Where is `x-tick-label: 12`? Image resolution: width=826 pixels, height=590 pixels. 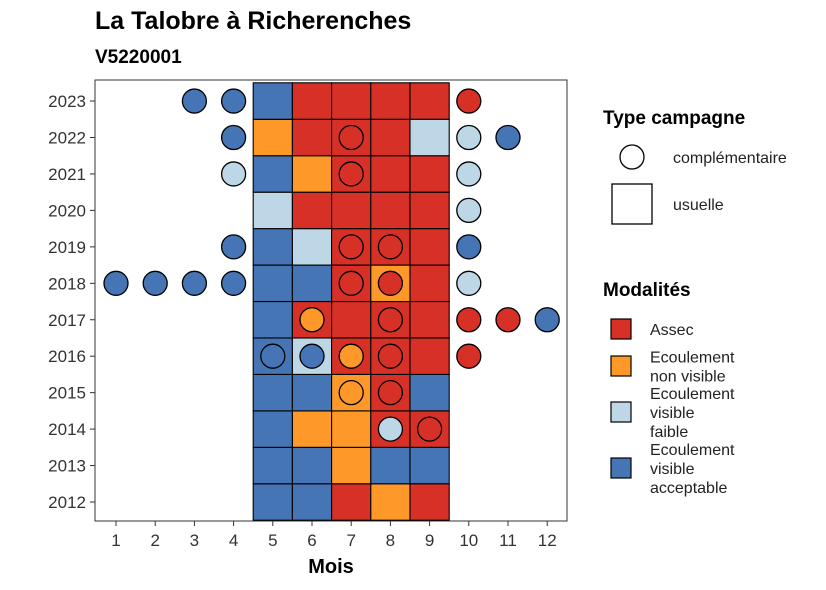 x-tick-label: 12 is located at coordinates (547, 540).